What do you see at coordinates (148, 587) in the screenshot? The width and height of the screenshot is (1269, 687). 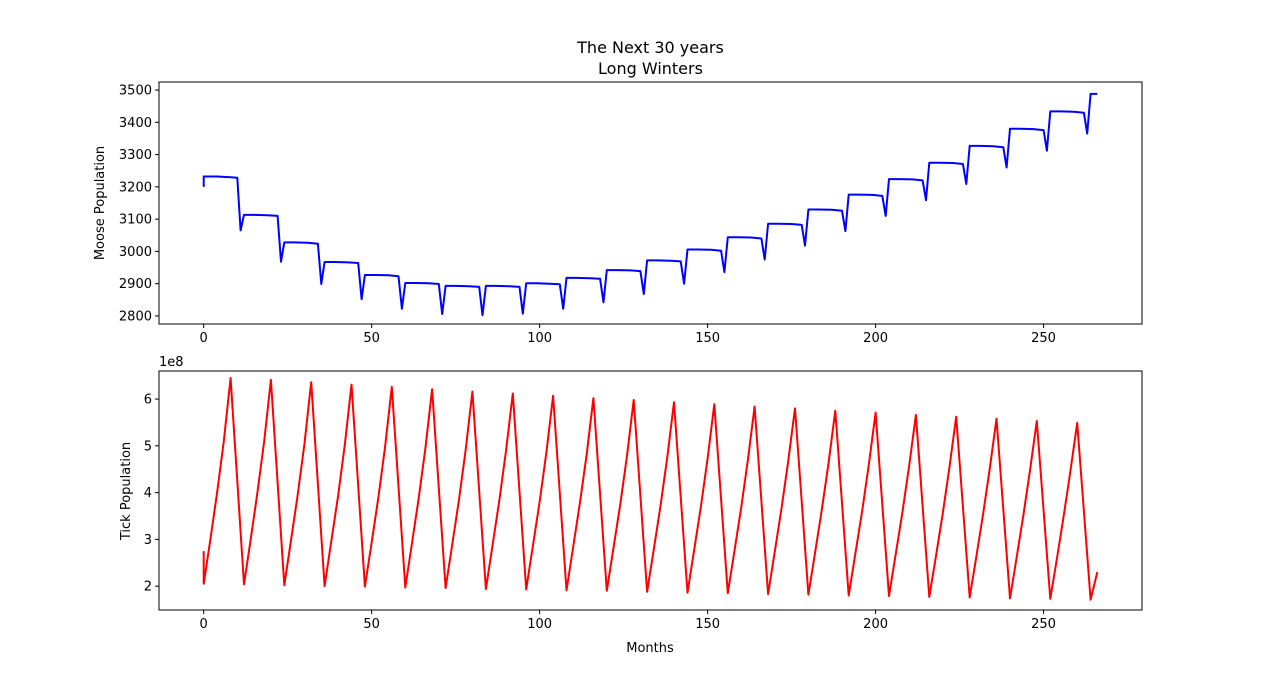 I see `y-tick-label: 2` at bounding box center [148, 587].